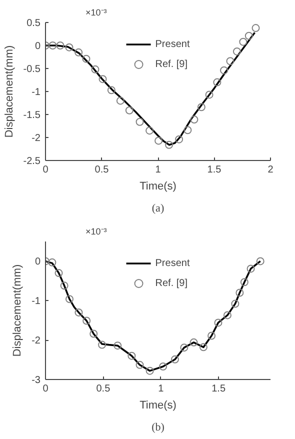  Describe the element at coordinates (158, 208) in the screenshot. I see `text: (a)` at that location.